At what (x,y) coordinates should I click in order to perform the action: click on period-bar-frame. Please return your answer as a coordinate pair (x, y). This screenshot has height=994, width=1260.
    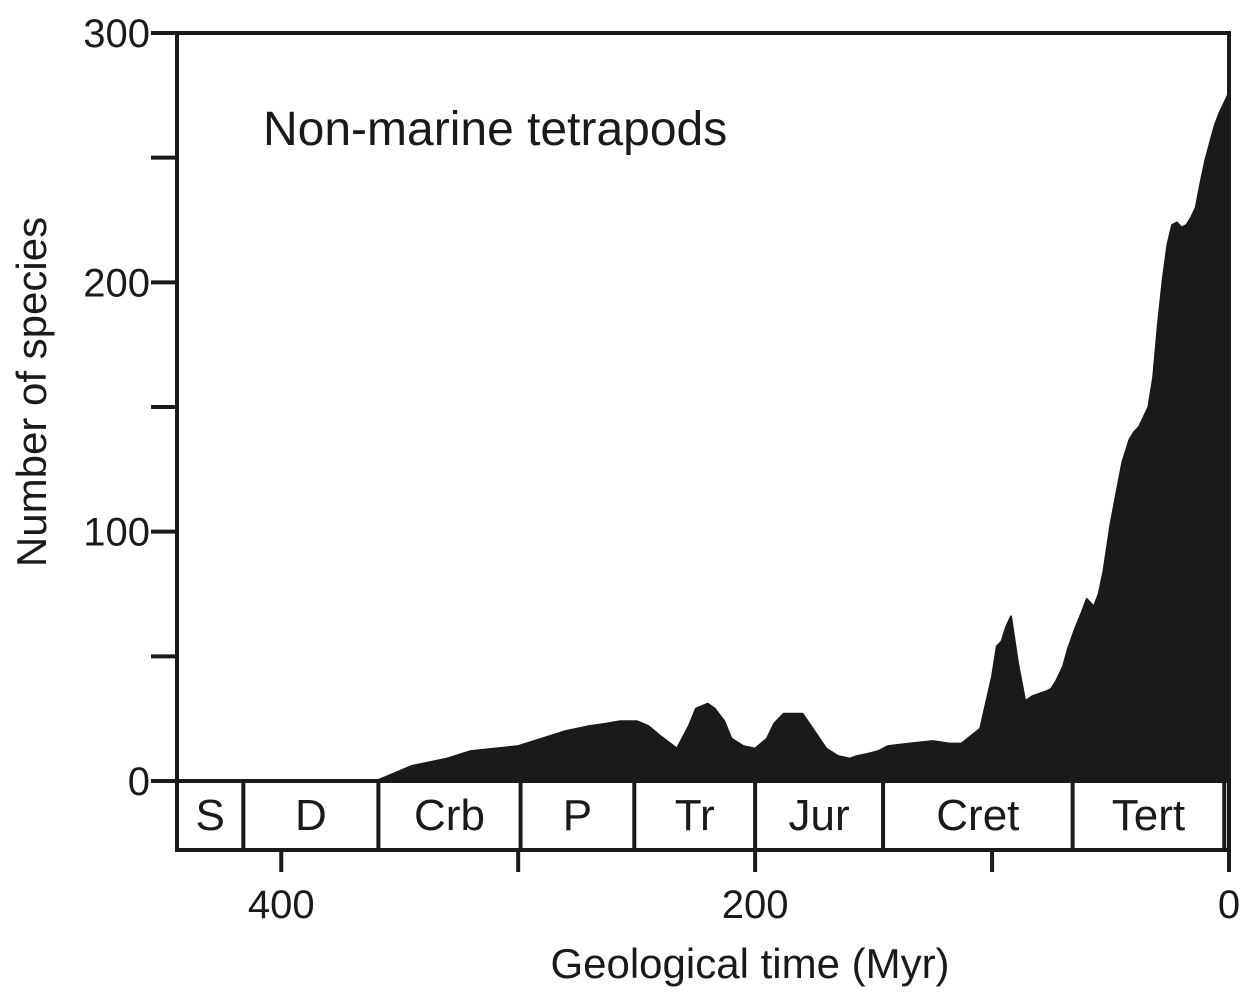
    Looking at the image, I should click on (703, 815).